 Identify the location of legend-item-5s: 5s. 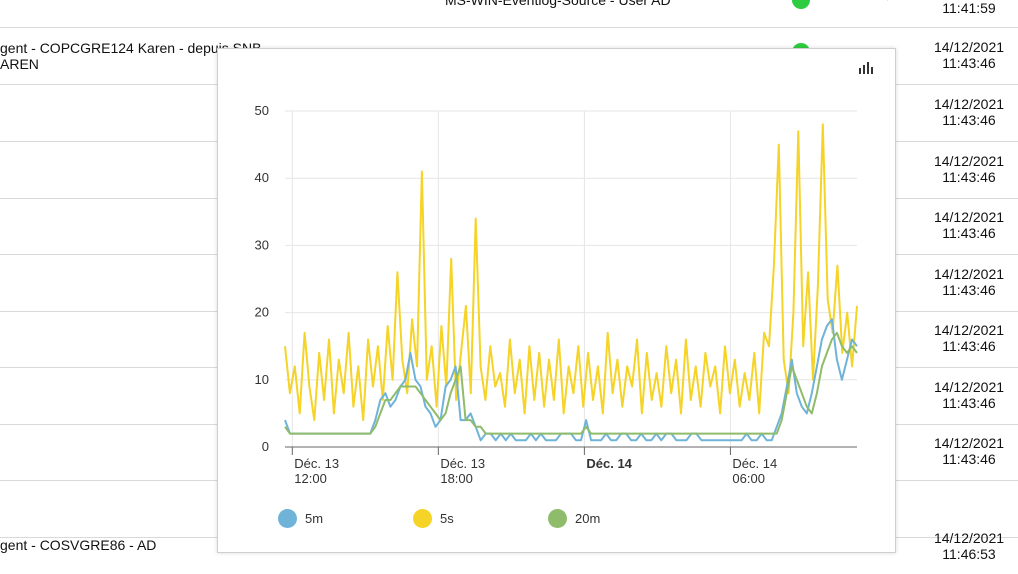
(433, 518).